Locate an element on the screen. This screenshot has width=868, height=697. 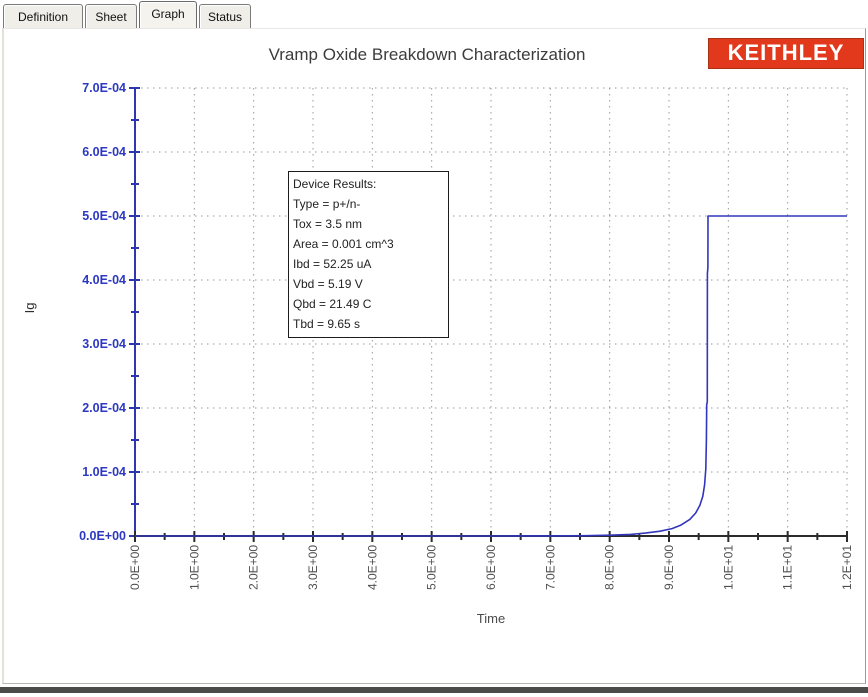
tab-strip: Definition Sheet Graph Status is located at coordinates (434, 14).